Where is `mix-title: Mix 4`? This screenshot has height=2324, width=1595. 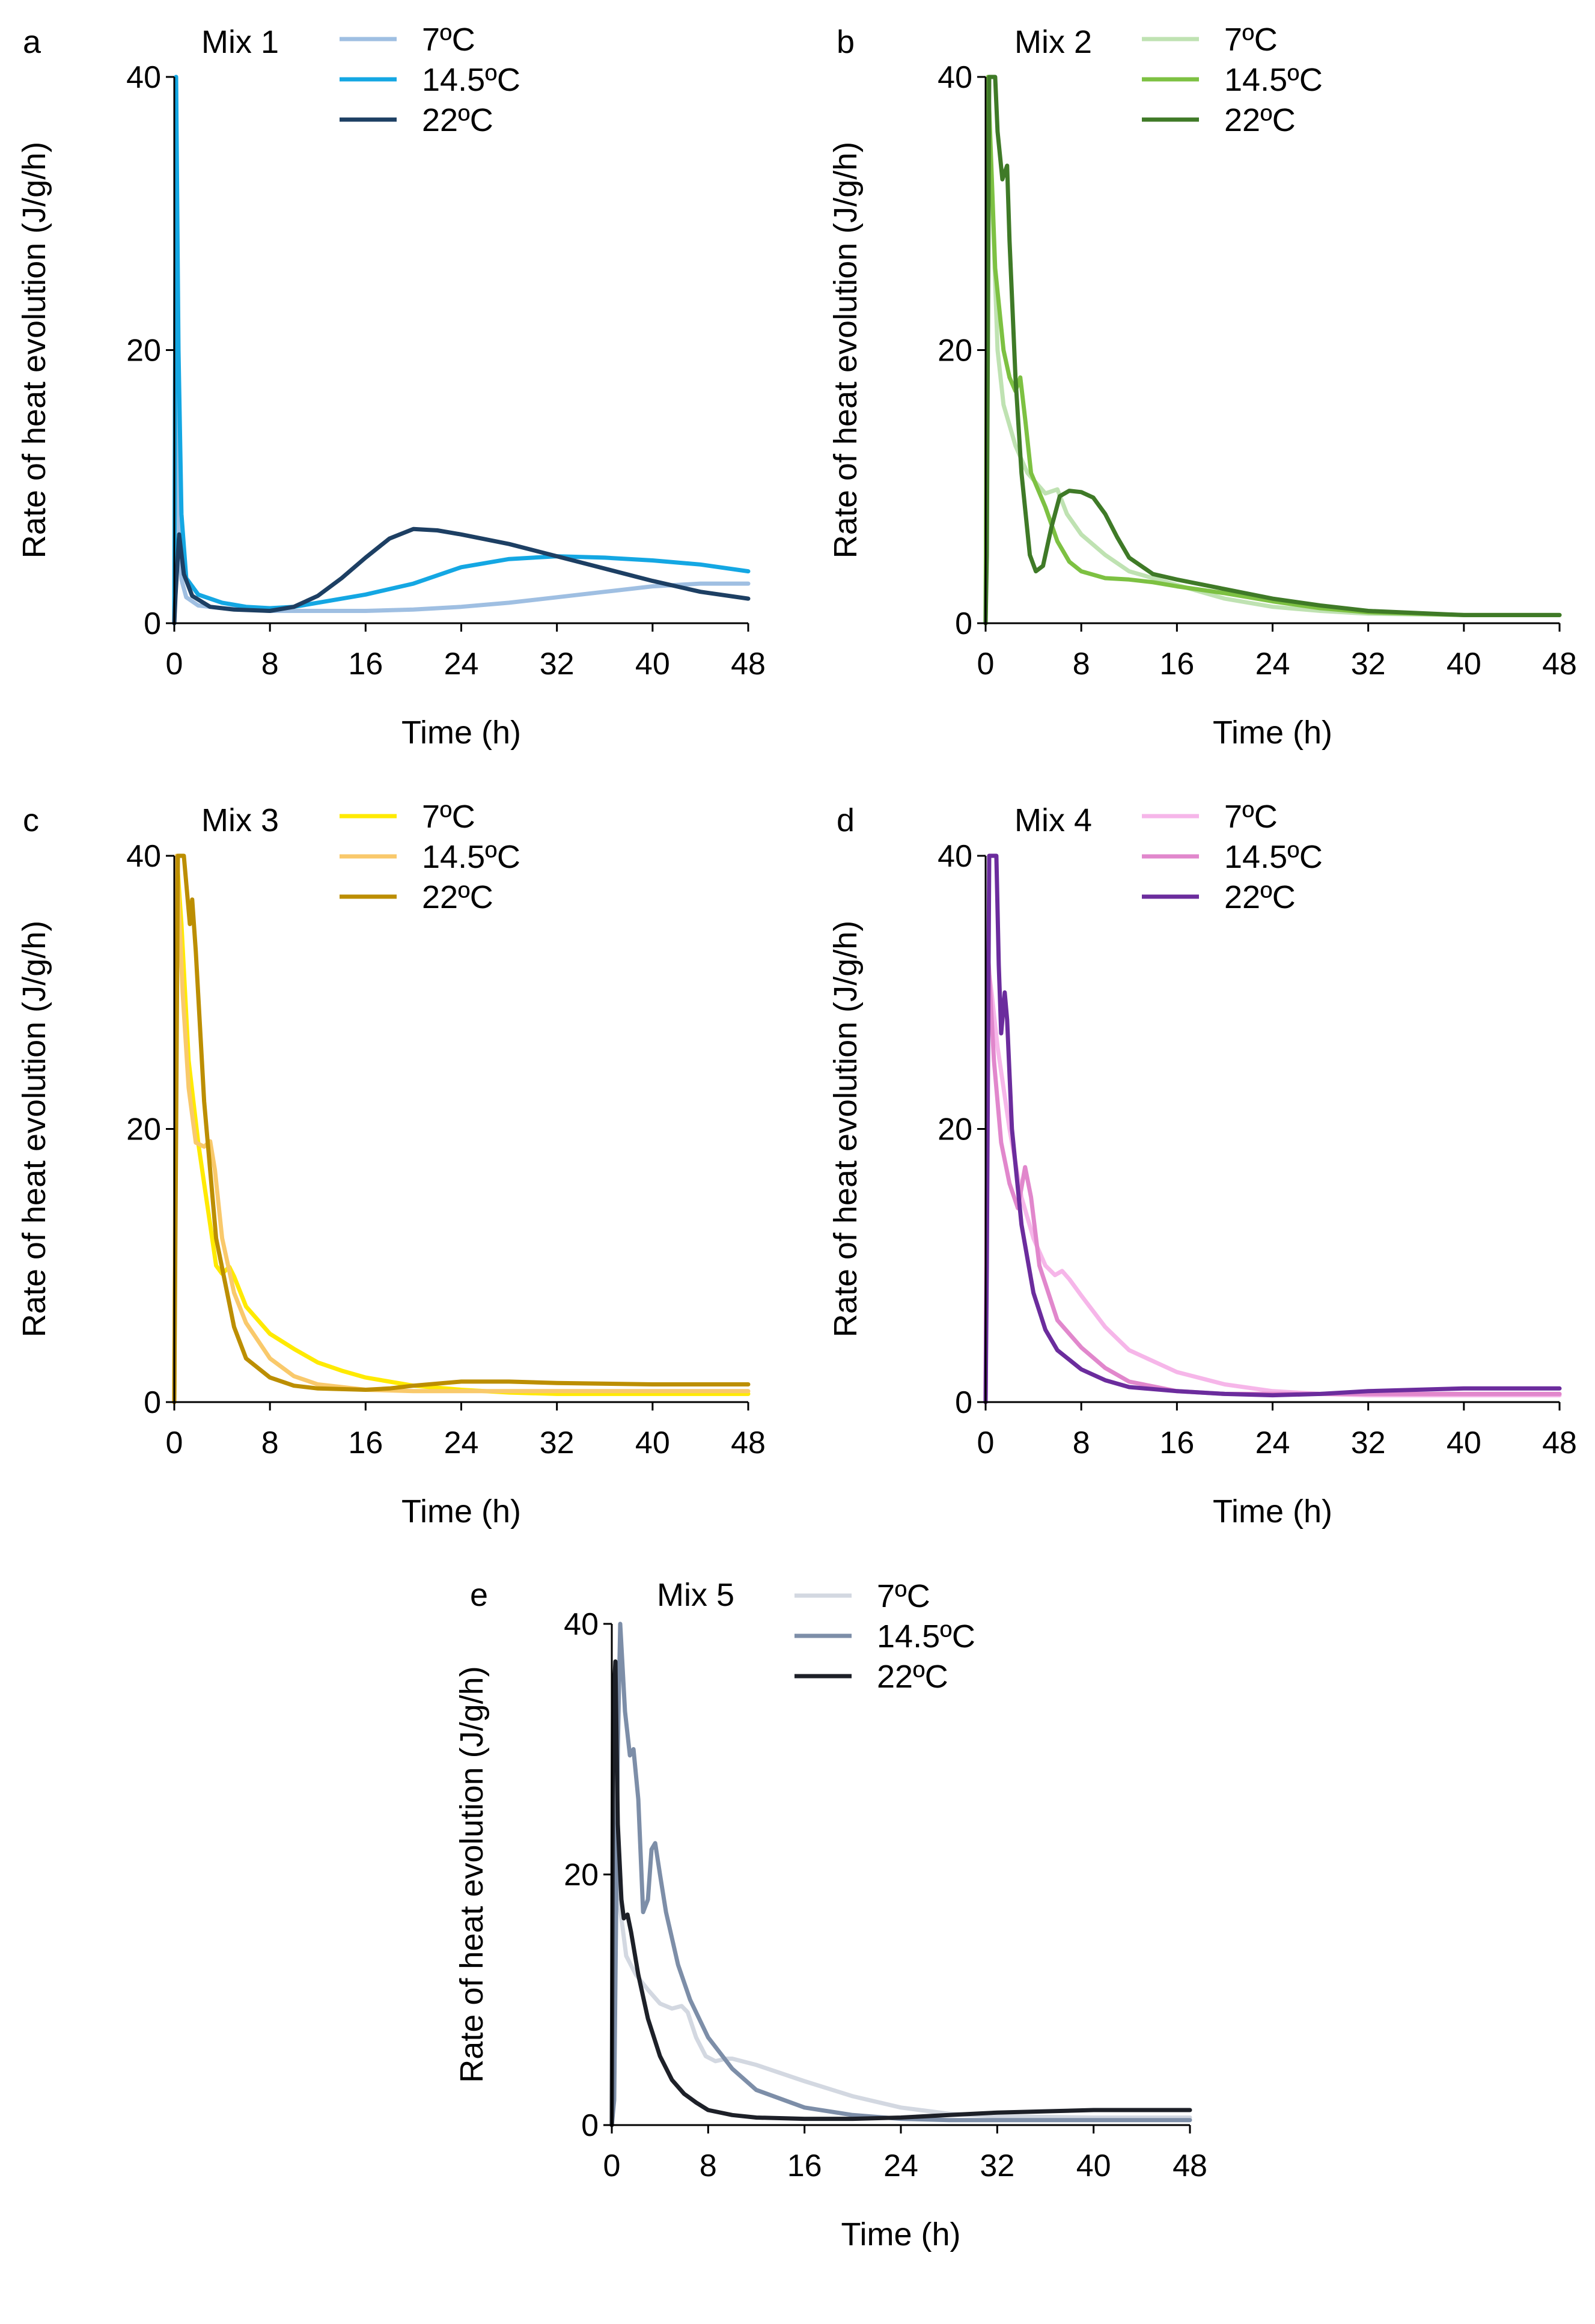 mix-title: Mix 4 is located at coordinates (1053, 820).